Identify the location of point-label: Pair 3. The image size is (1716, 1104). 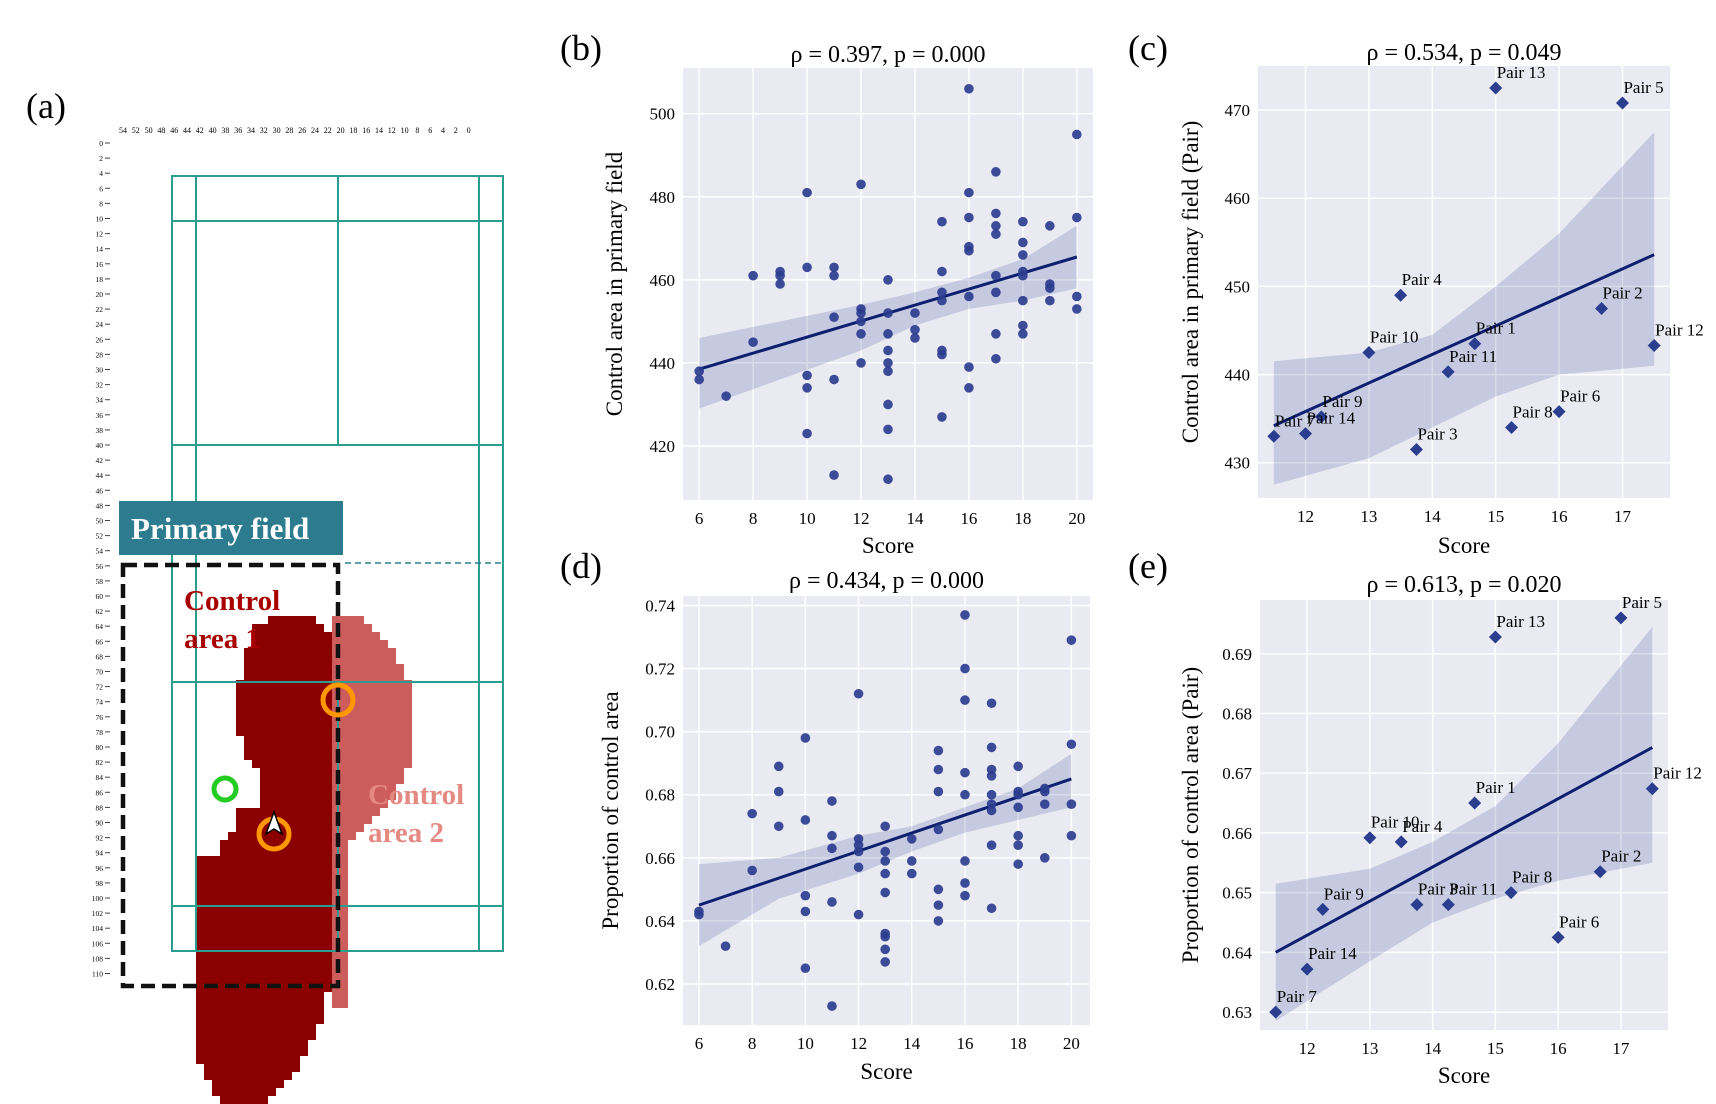
(1437, 434).